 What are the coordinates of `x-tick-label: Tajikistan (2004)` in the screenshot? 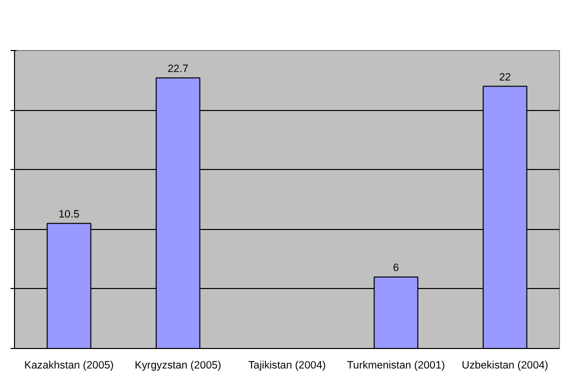 It's located at (287, 366).